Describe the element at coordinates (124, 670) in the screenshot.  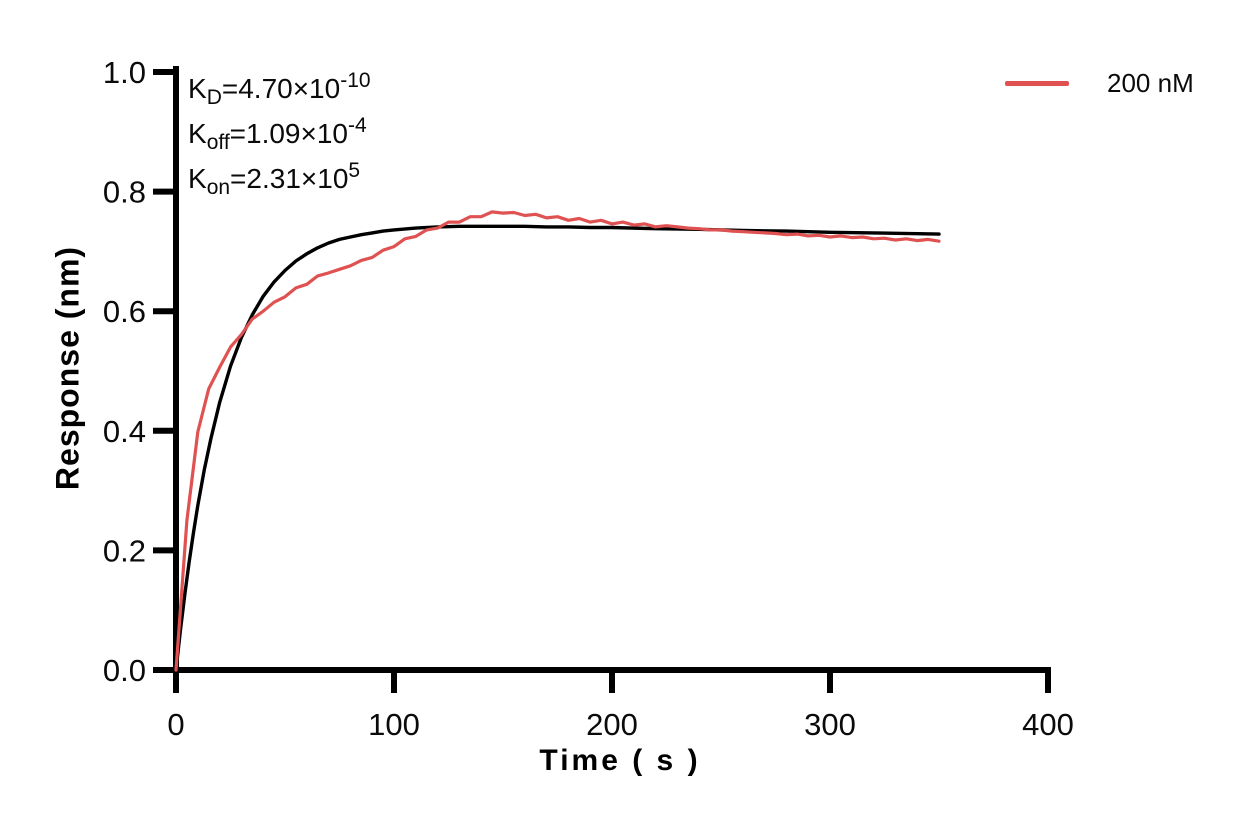
I see `y-tick-label: 0.0` at that location.